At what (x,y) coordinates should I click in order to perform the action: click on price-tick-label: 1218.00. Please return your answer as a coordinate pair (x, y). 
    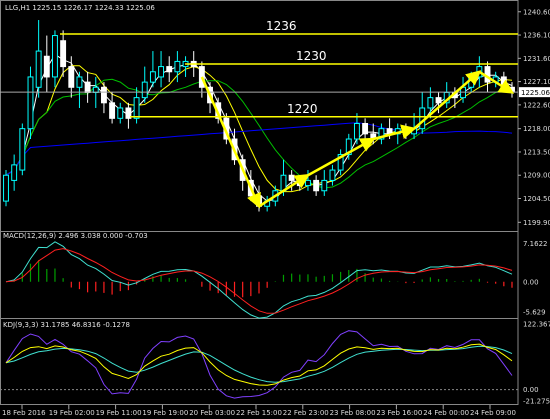
    Looking at the image, I should click on (536, 129).